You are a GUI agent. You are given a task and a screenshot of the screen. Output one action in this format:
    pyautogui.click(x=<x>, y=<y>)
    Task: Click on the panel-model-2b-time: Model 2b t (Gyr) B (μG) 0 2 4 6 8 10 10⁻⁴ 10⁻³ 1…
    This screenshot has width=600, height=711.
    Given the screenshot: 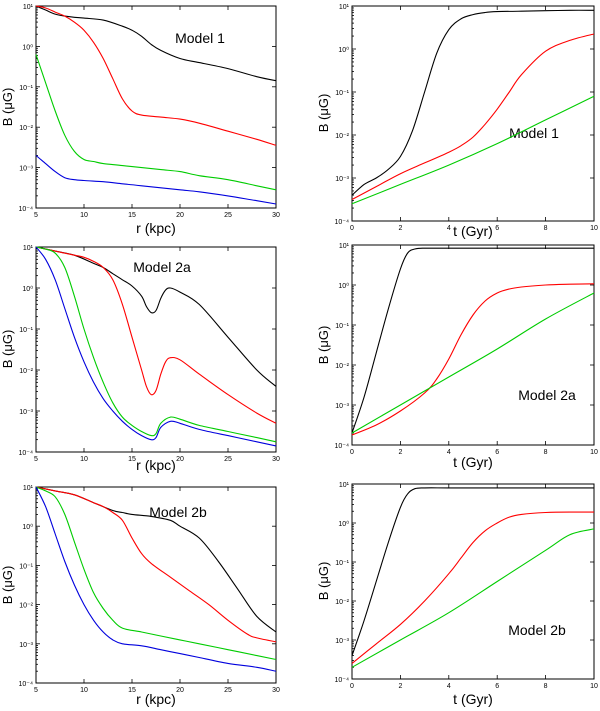 What is the action you would take?
    pyautogui.click(x=457, y=594)
    